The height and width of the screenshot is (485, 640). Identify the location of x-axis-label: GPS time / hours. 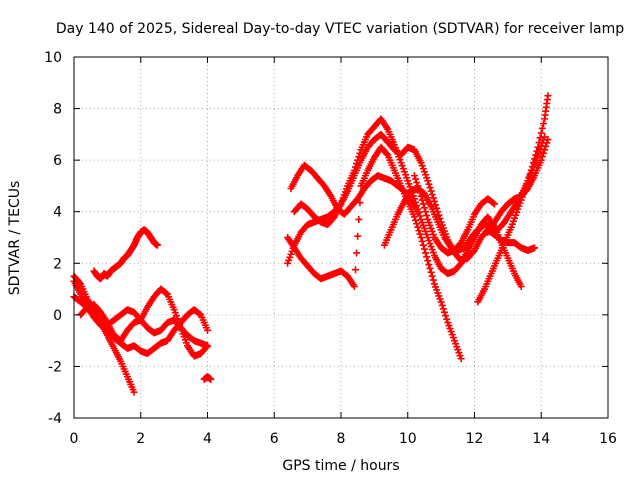
(340, 466).